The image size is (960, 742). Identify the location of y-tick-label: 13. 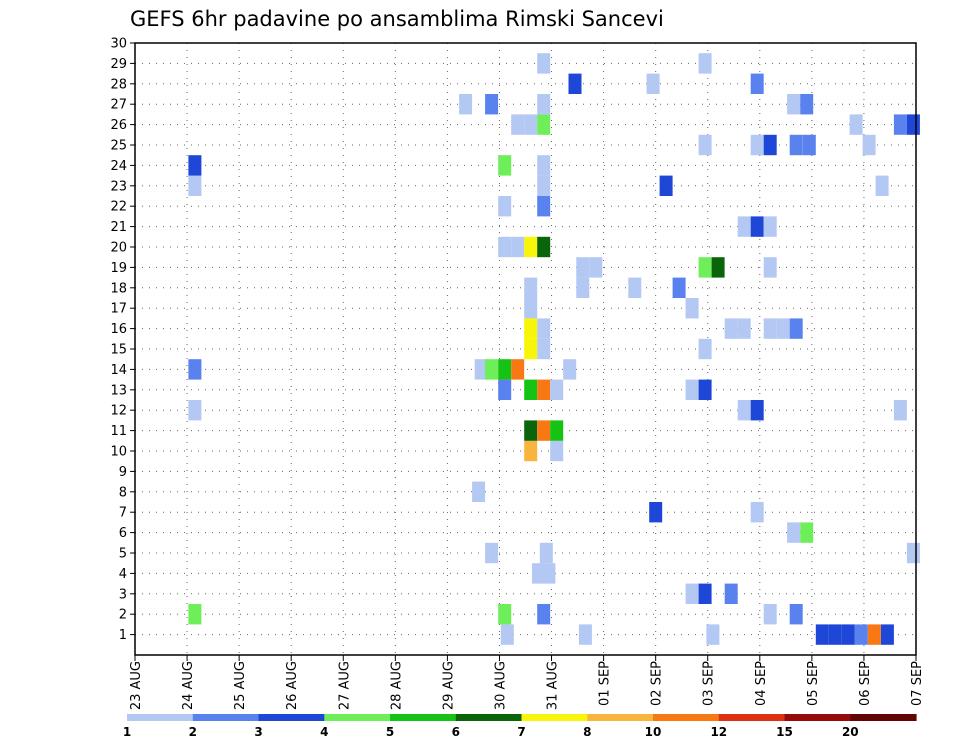
(118, 390).